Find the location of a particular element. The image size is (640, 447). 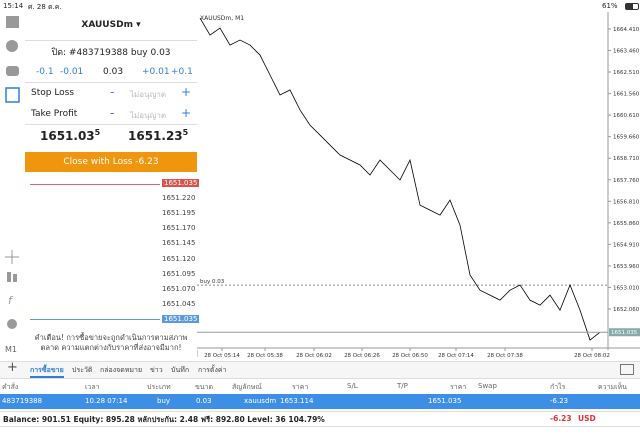

ladder-price: 1651.145 is located at coordinates (179, 243).